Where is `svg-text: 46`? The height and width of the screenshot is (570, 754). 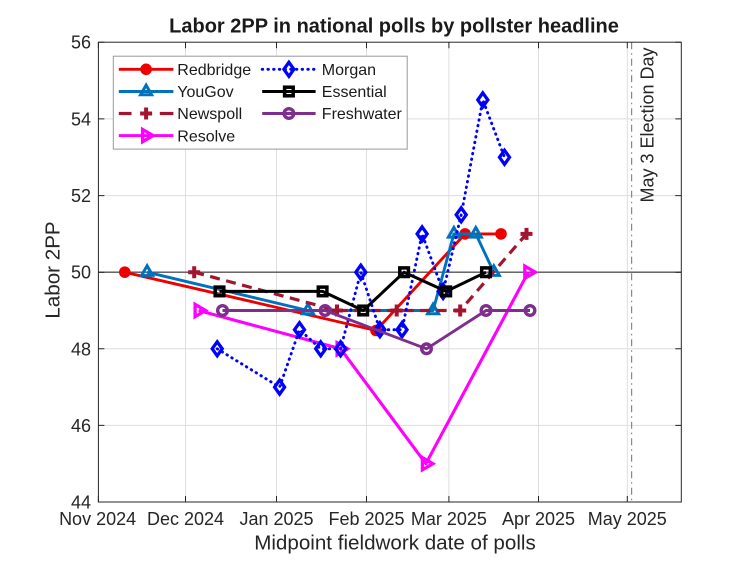 svg-text: 46 is located at coordinates (81, 426).